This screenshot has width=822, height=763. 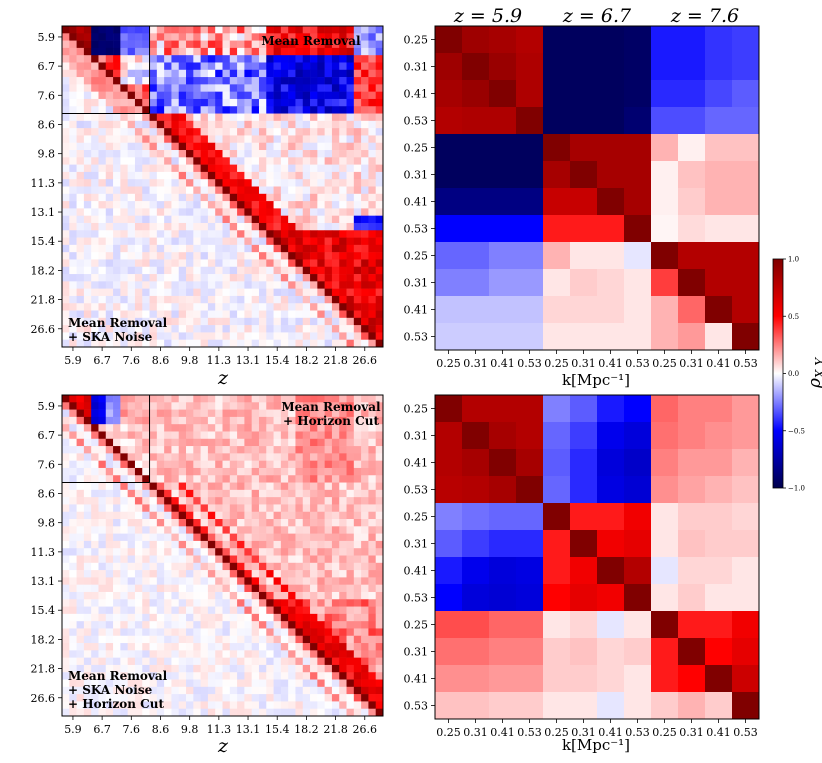 I want to click on x-tick-label: 0.31, so click(x=475, y=363).